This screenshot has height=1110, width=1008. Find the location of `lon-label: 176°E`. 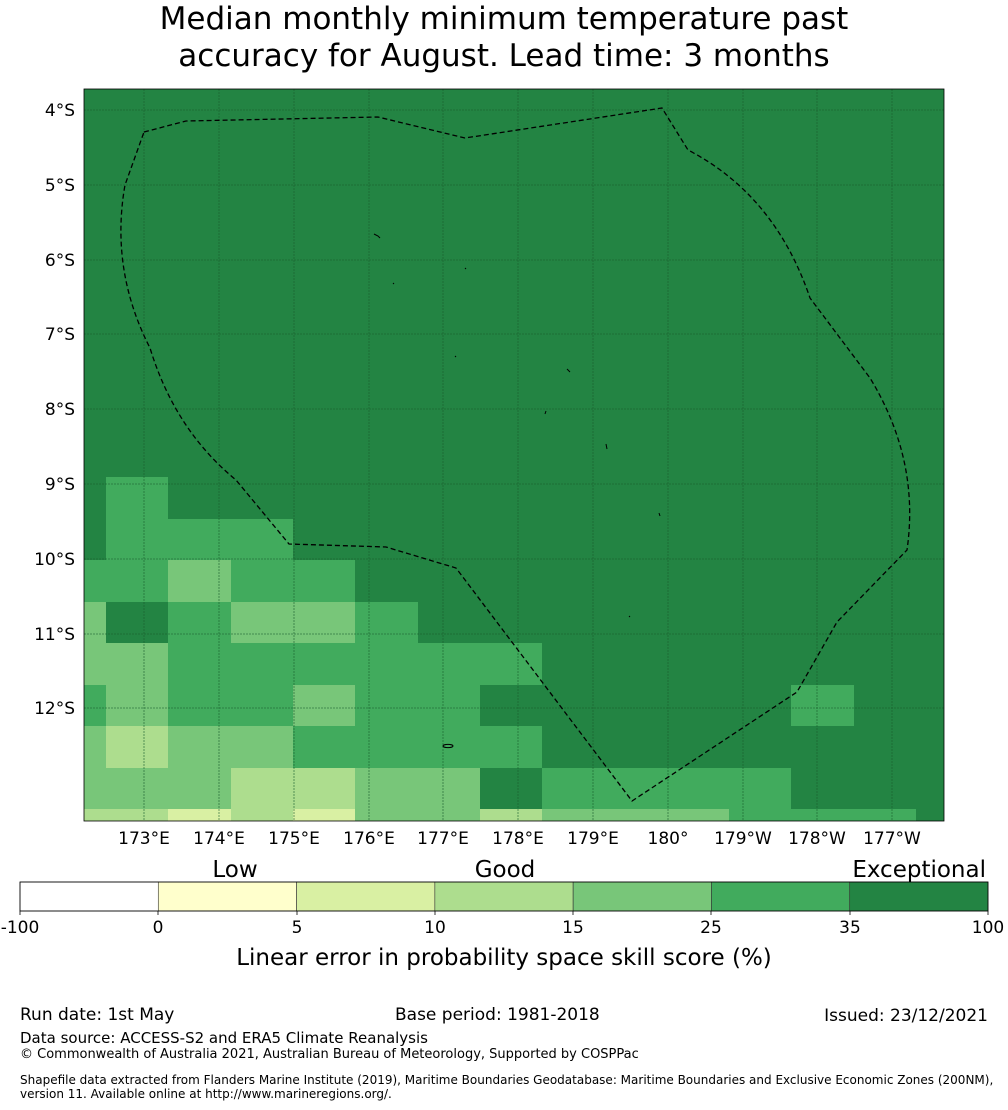

lon-label: 176°E is located at coordinates (369, 839).